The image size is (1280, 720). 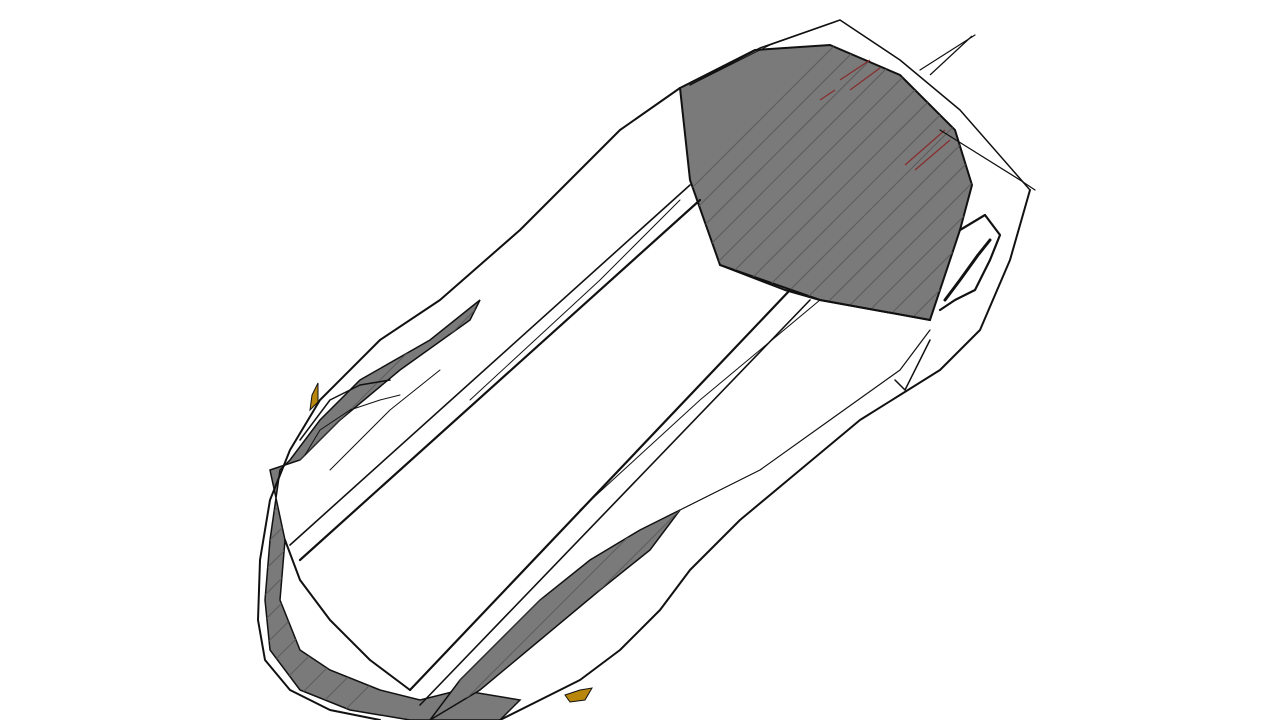 I want to click on rear-window, so click(x=826, y=182).